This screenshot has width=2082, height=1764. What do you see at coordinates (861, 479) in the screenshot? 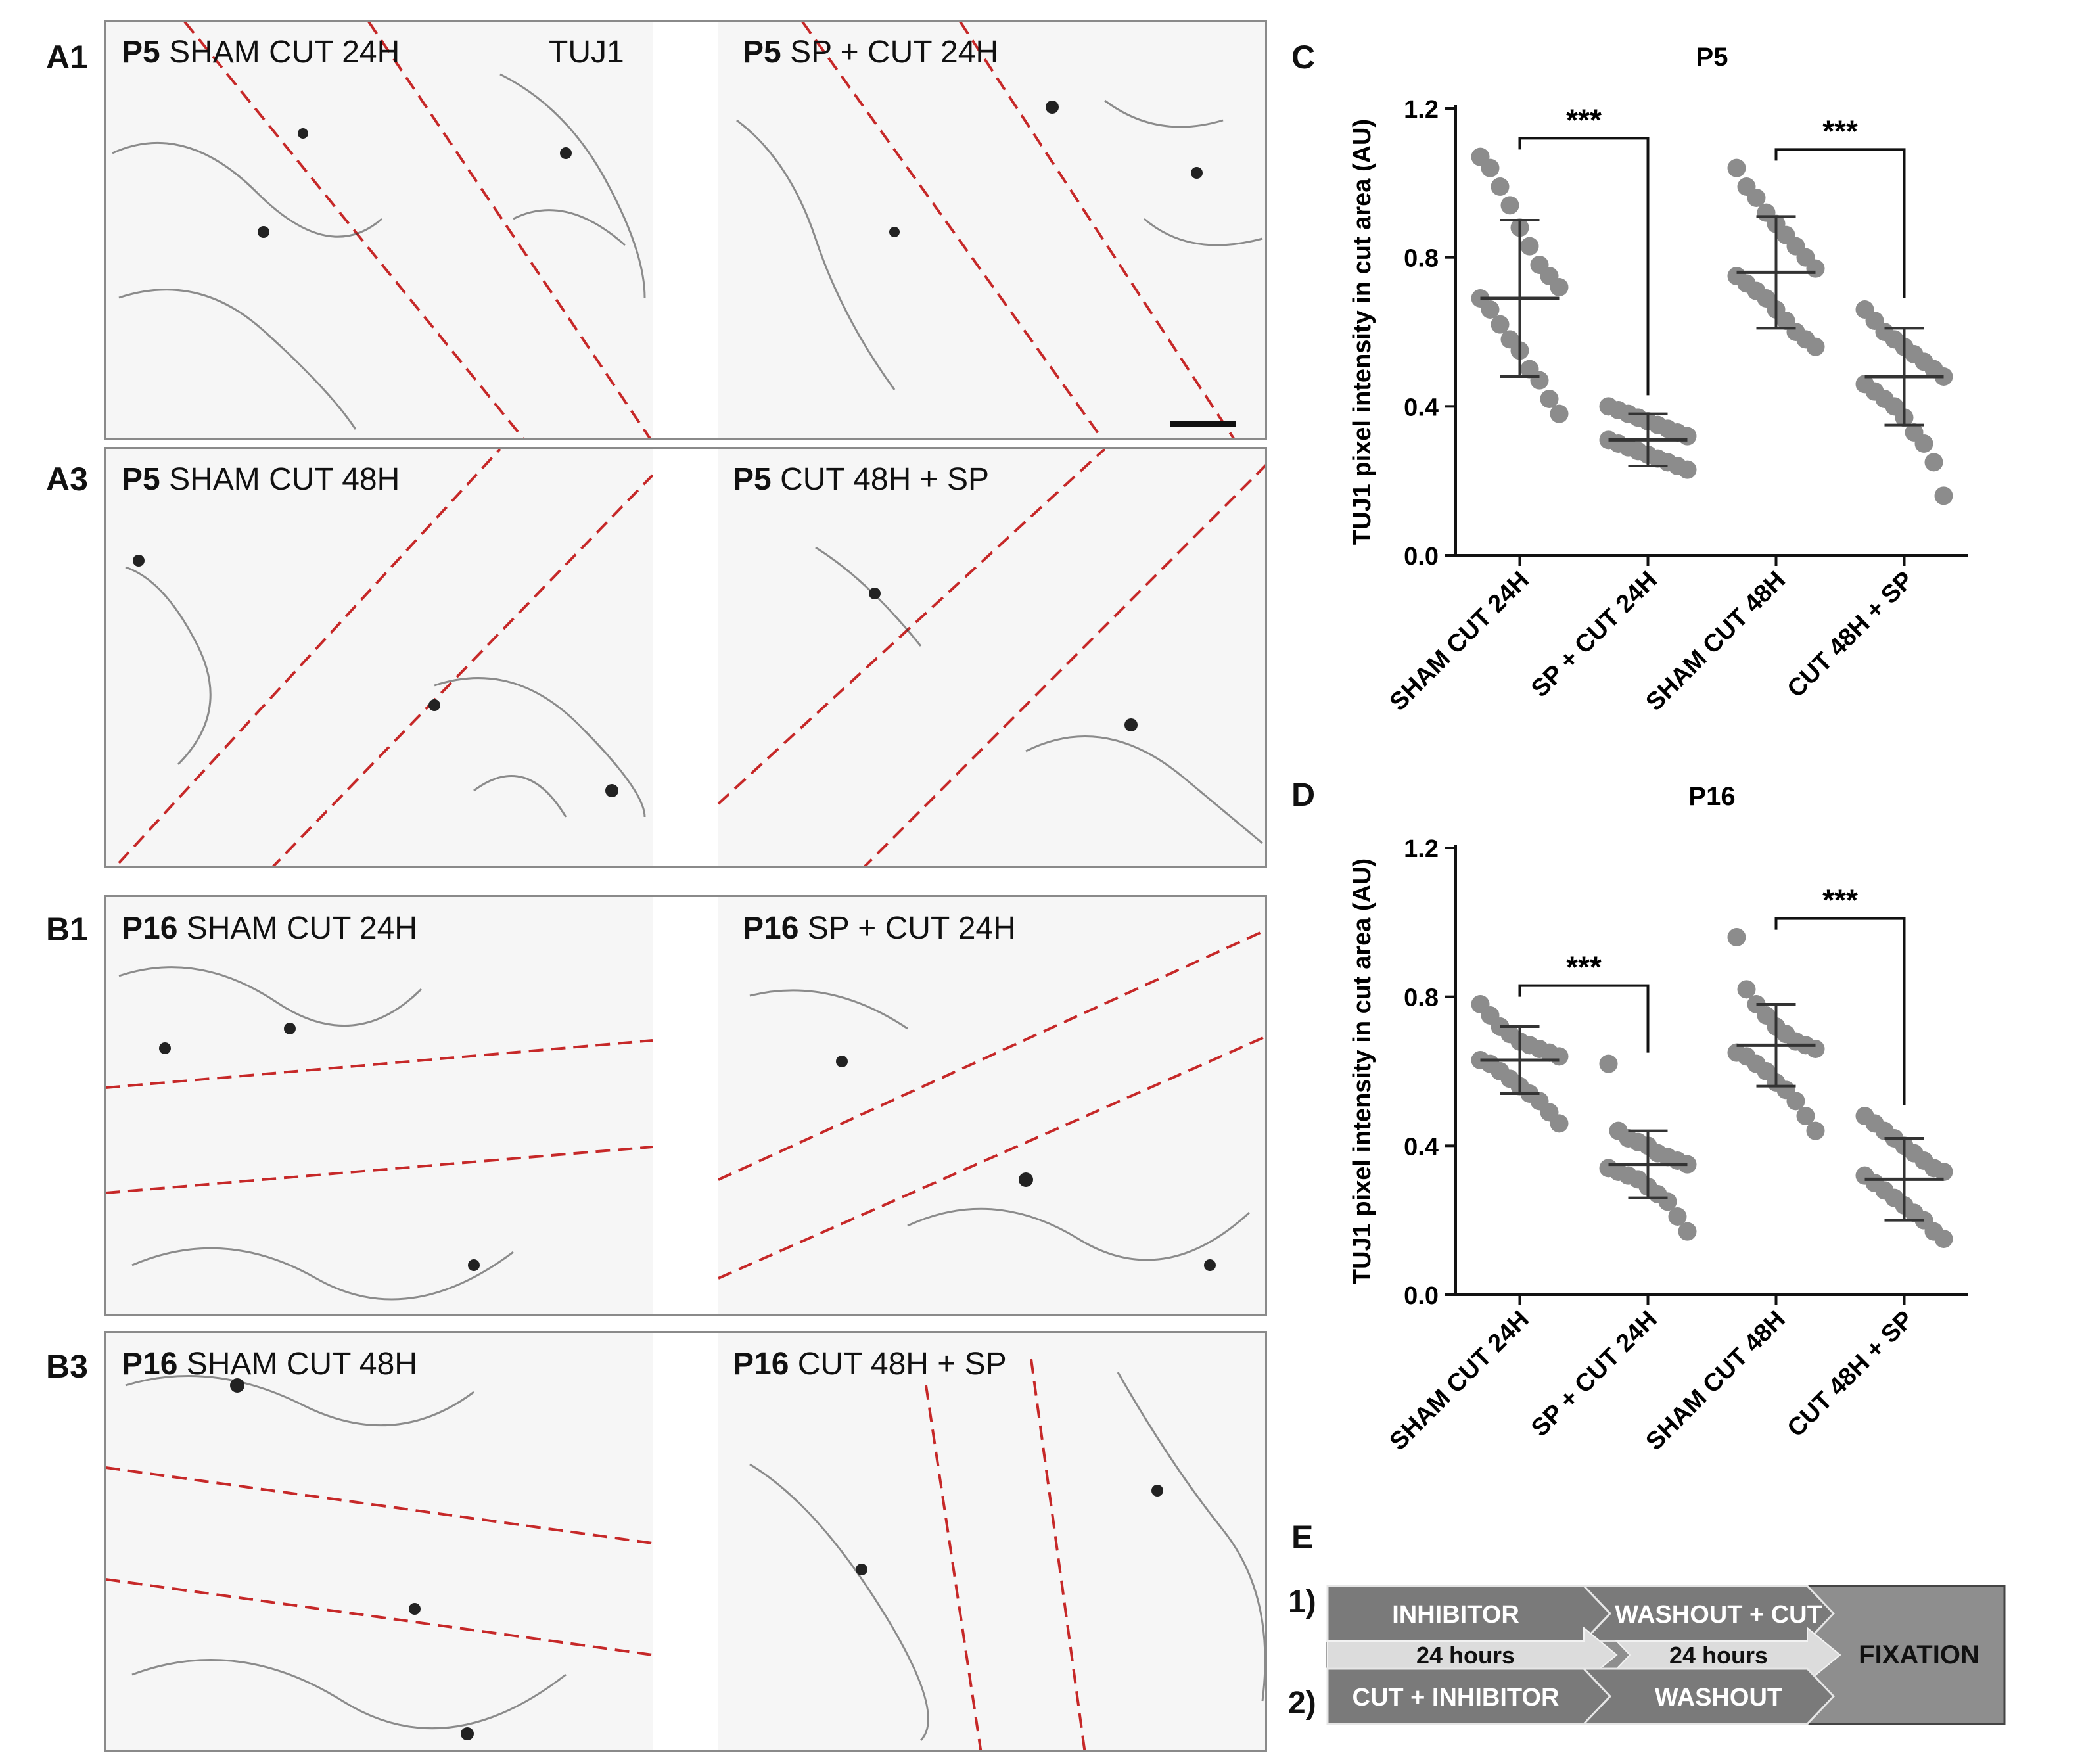
I see `caption-a4: P5 CUT 48H + SP` at bounding box center [861, 479].